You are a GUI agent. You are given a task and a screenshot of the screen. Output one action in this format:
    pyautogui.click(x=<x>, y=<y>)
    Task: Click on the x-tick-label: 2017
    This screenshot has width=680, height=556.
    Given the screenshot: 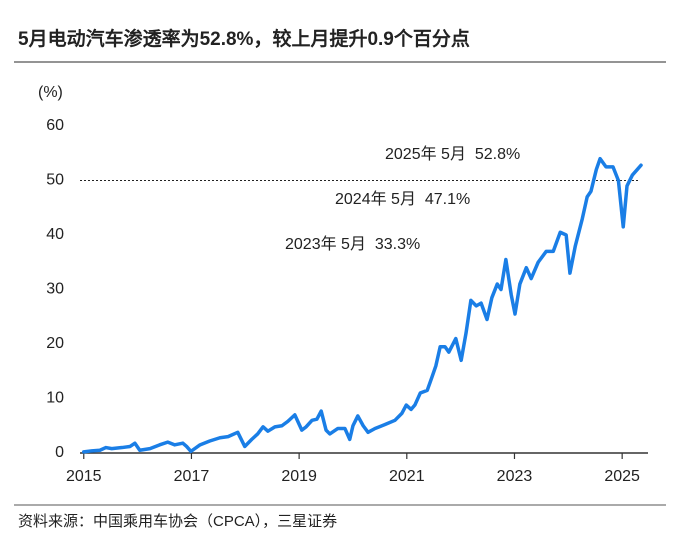 What is the action you would take?
    pyautogui.click(x=192, y=476)
    